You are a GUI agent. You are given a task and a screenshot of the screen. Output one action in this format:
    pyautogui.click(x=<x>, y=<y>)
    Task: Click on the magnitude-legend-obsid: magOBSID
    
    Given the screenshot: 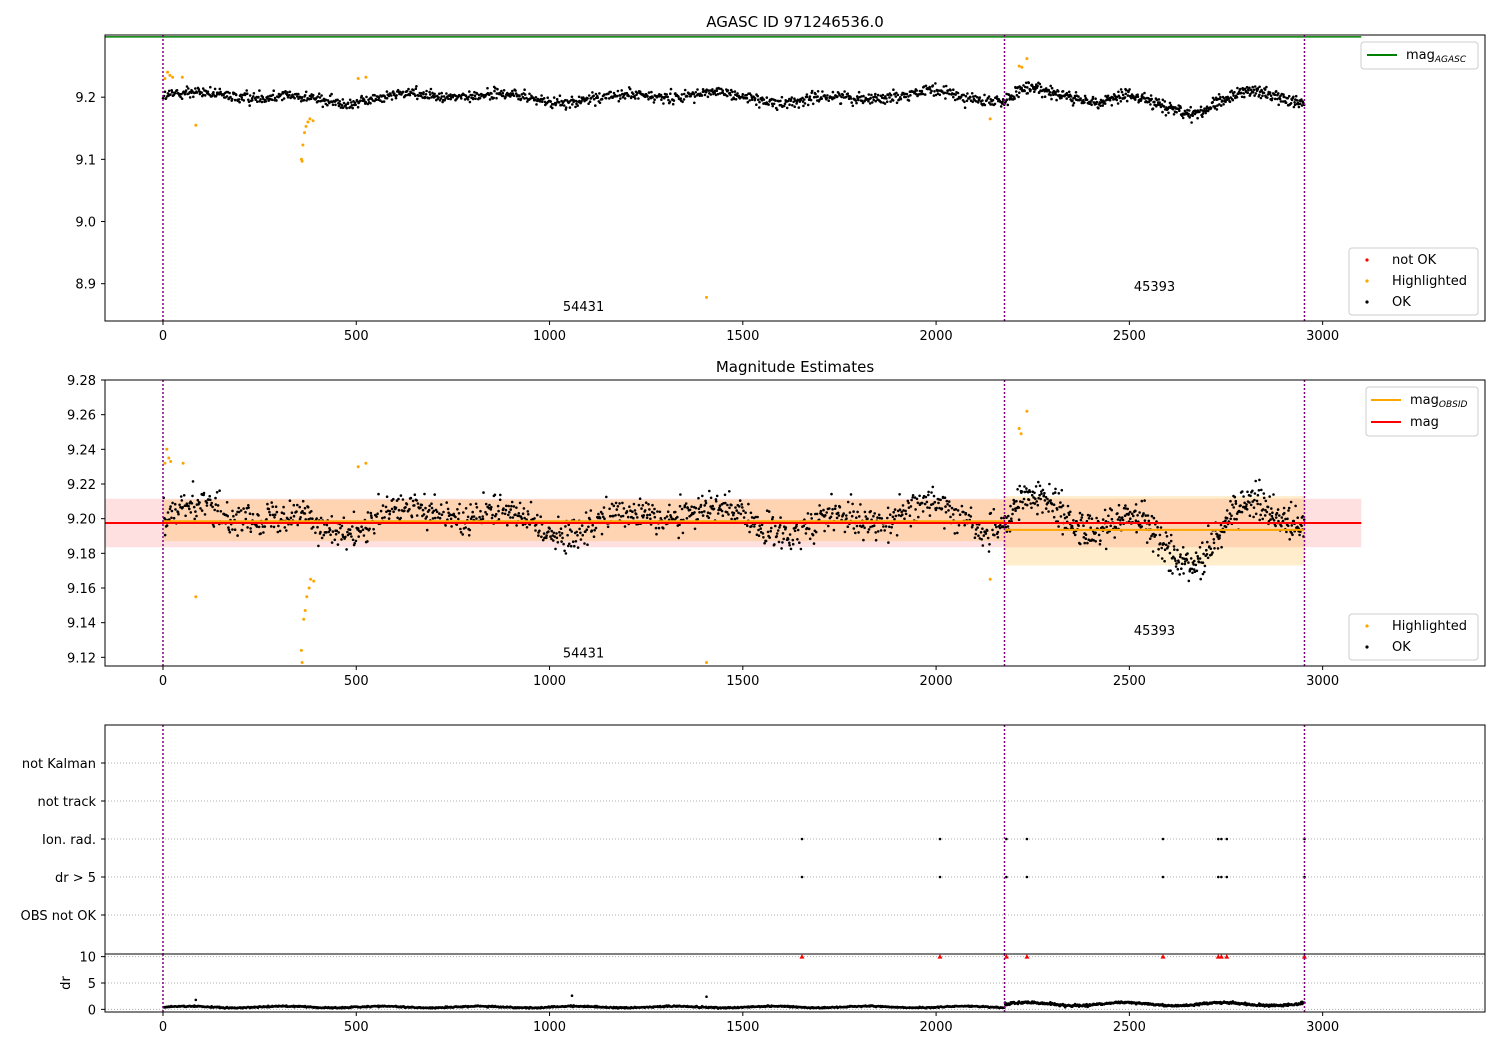 What is the action you would take?
    pyautogui.click(x=1439, y=401)
    